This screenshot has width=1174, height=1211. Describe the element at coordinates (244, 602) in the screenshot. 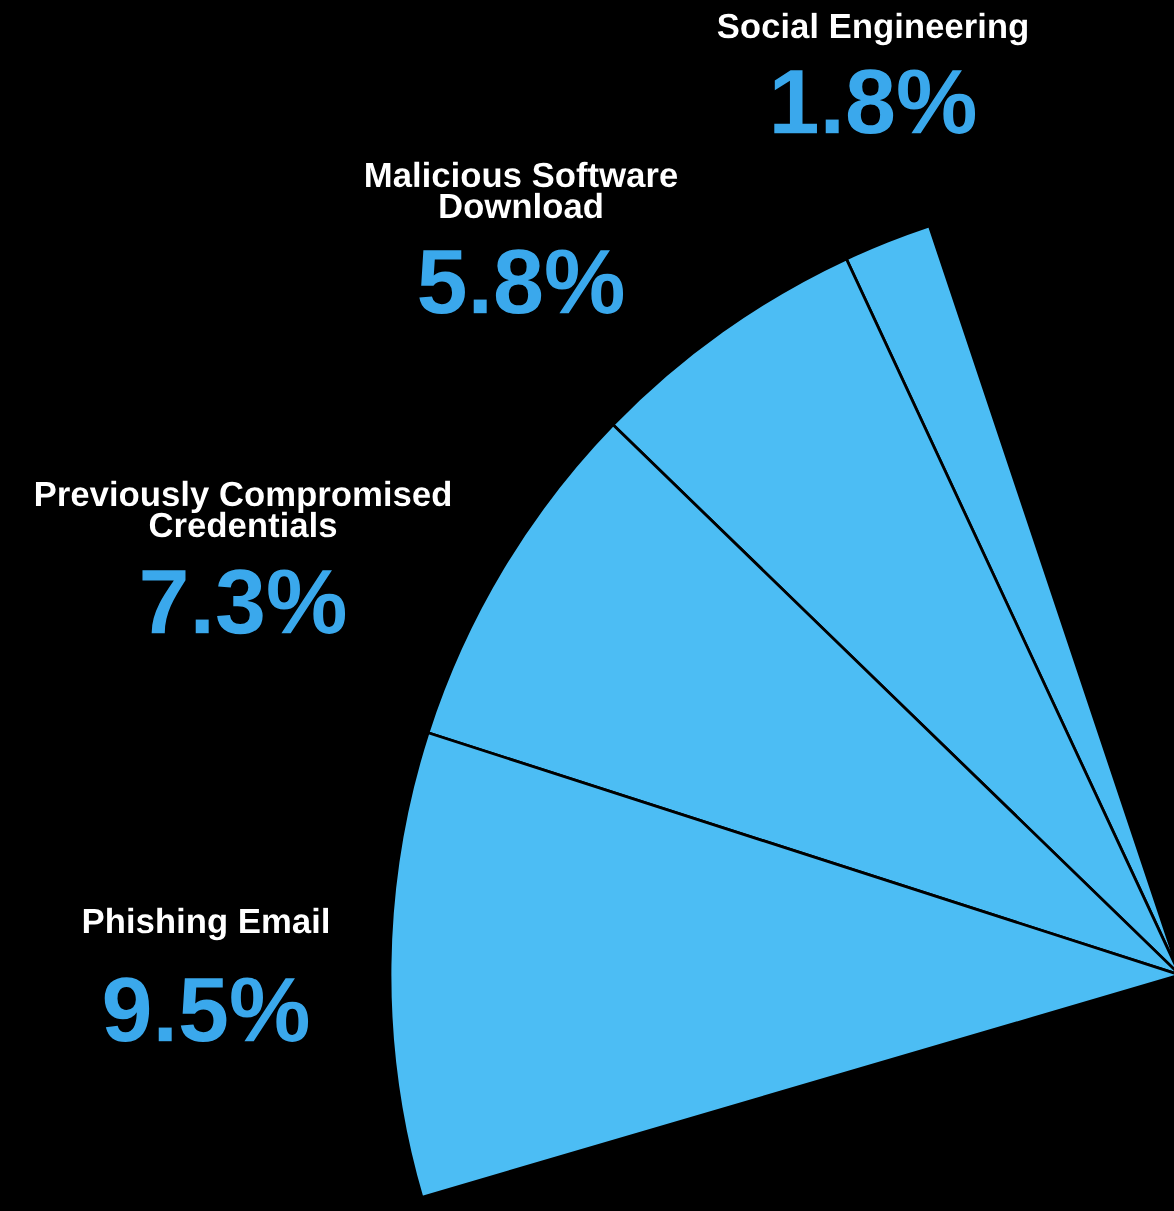

I see `data-label: 7.3%` at that location.